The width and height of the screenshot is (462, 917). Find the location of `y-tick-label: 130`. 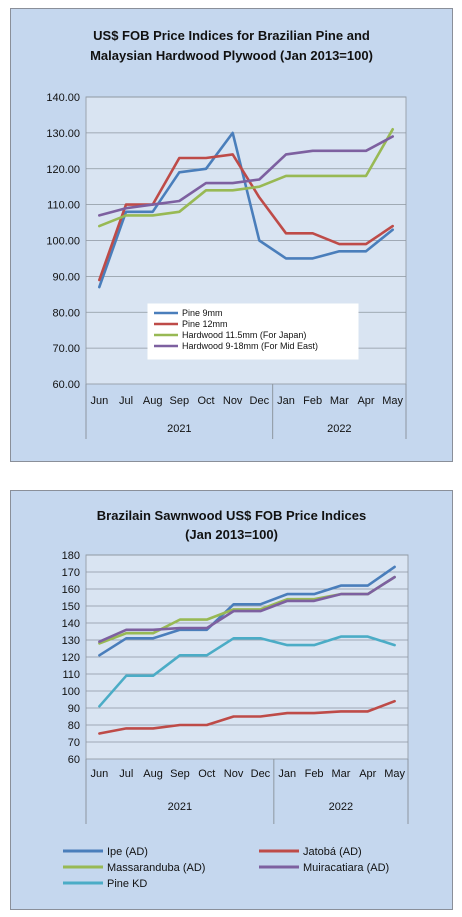

y-tick-label: 130 is located at coordinates (71, 641).